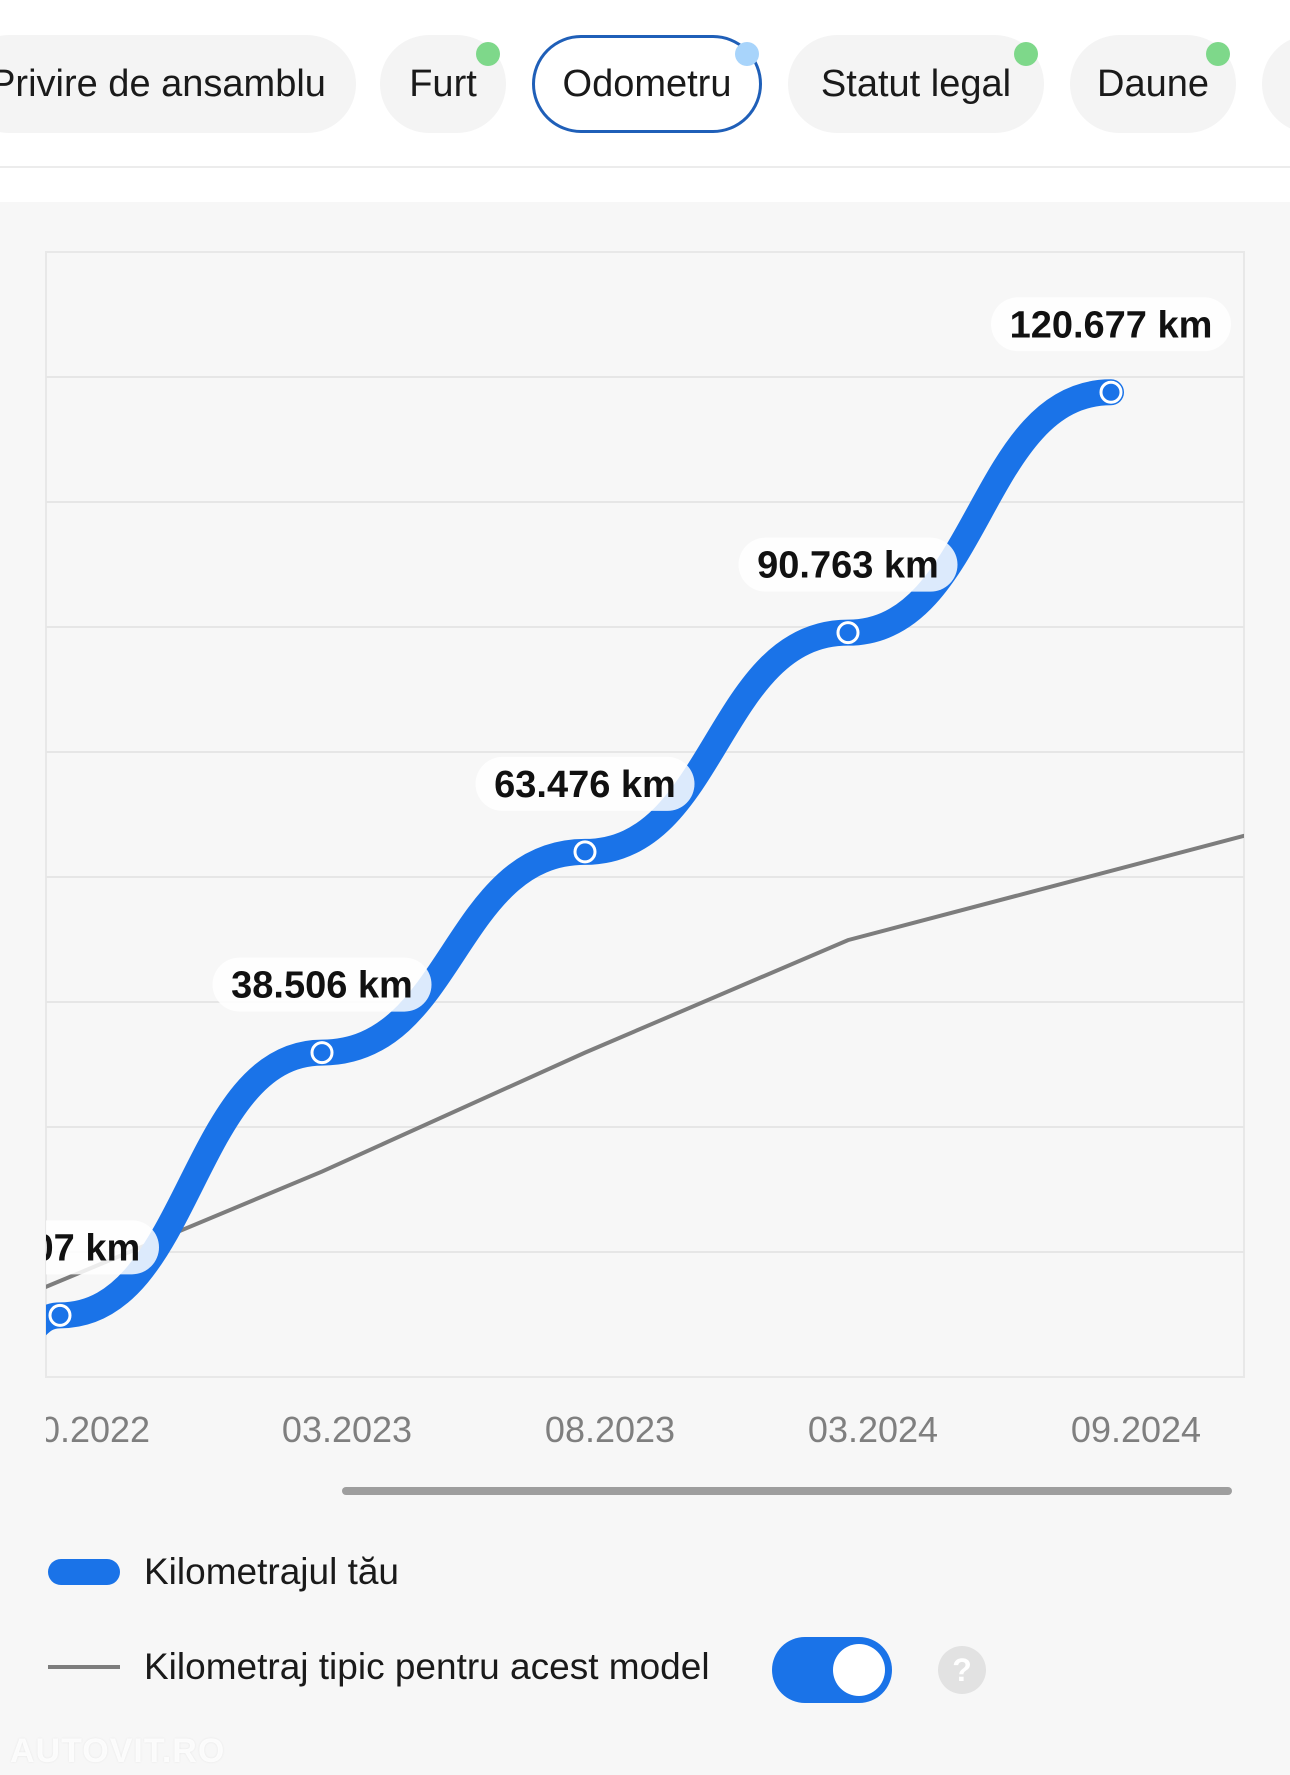  Describe the element at coordinates (347, 1429) in the screenshot. I see `x-tick-label: 03.2023` at that location.